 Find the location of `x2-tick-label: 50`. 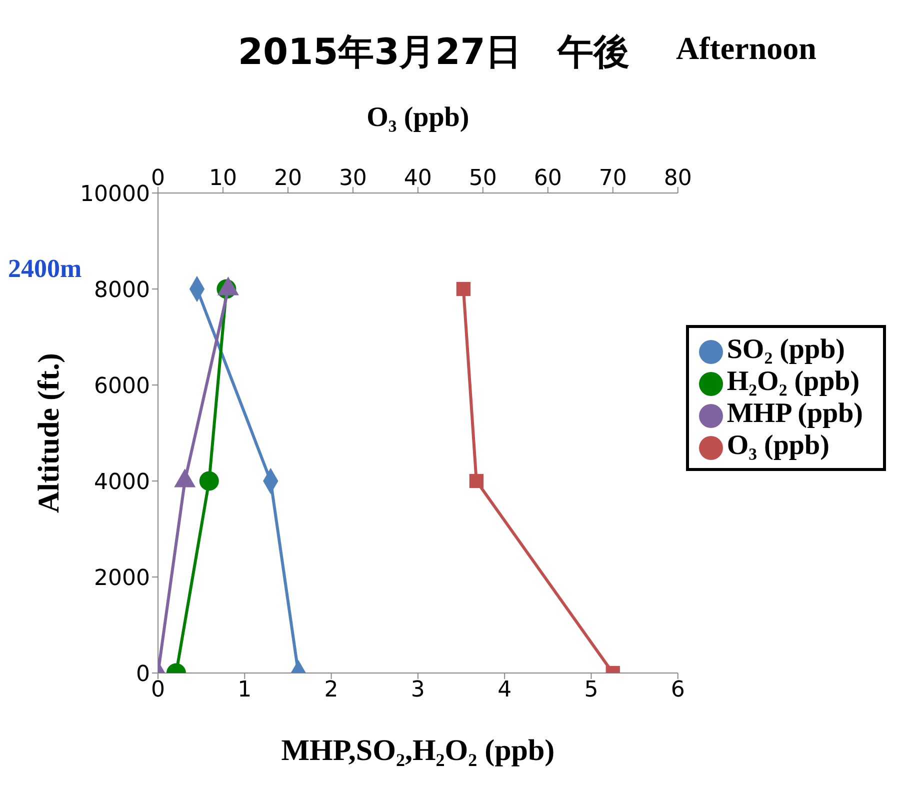

x2-tick-label: 50 is located at coordinates (482, 178).